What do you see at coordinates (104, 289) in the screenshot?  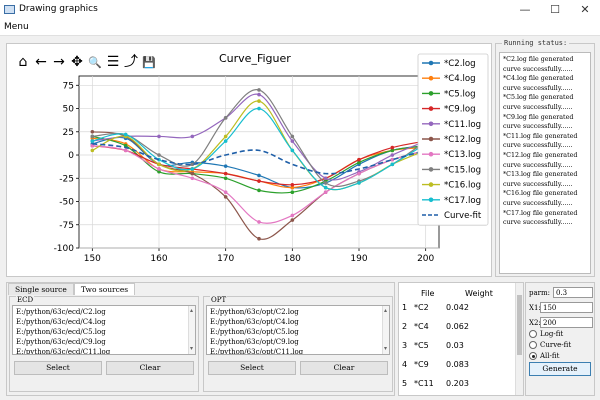 I see `tab-two-sources: Two sources` at bounding box center [104, 289].